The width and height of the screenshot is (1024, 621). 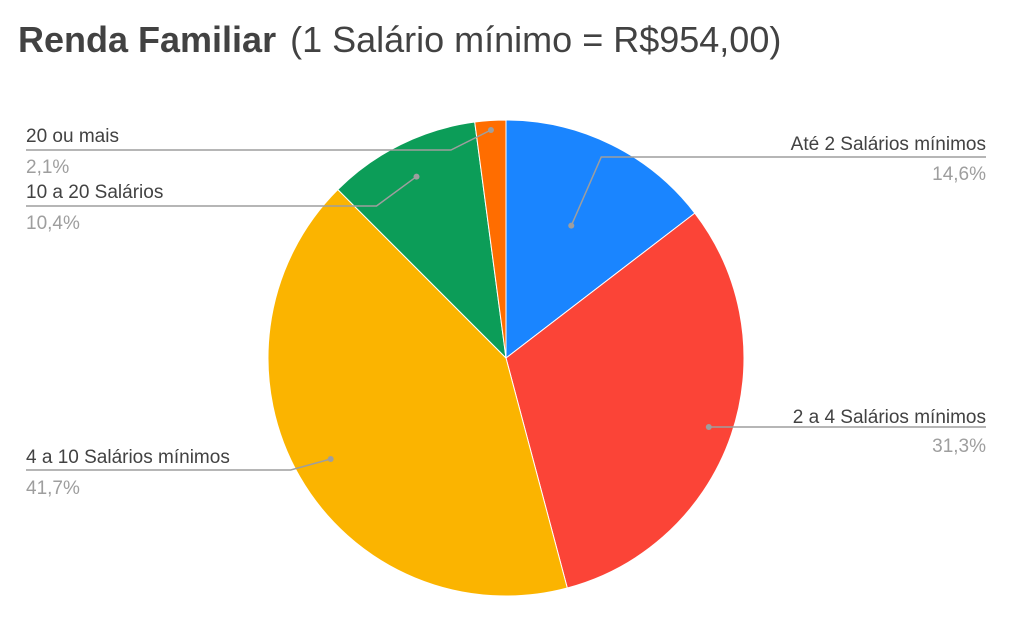 I want to click on slice-label: Até 2 Salários mínimos, so click(x=888, y=144).